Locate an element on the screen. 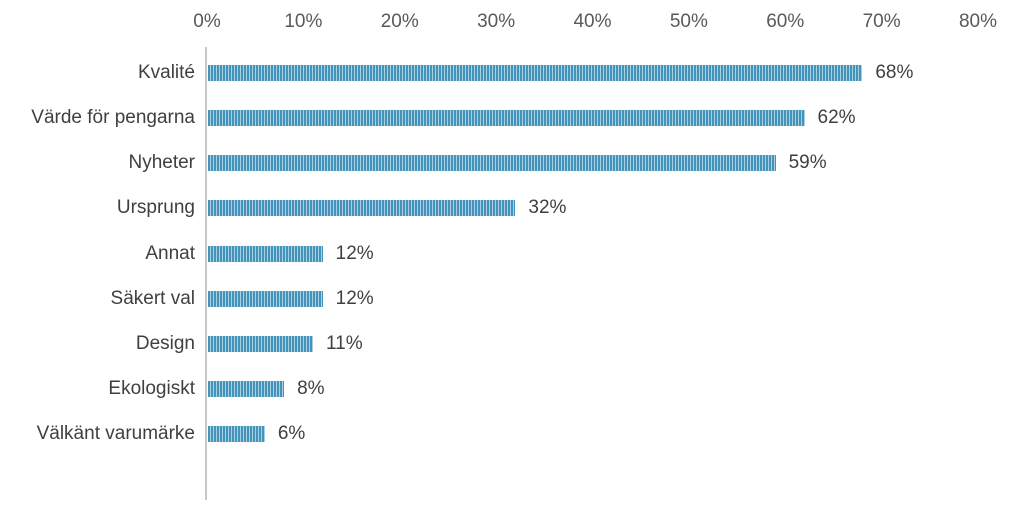  axis-tick-label: 80% is located at coordinates (978, 21).